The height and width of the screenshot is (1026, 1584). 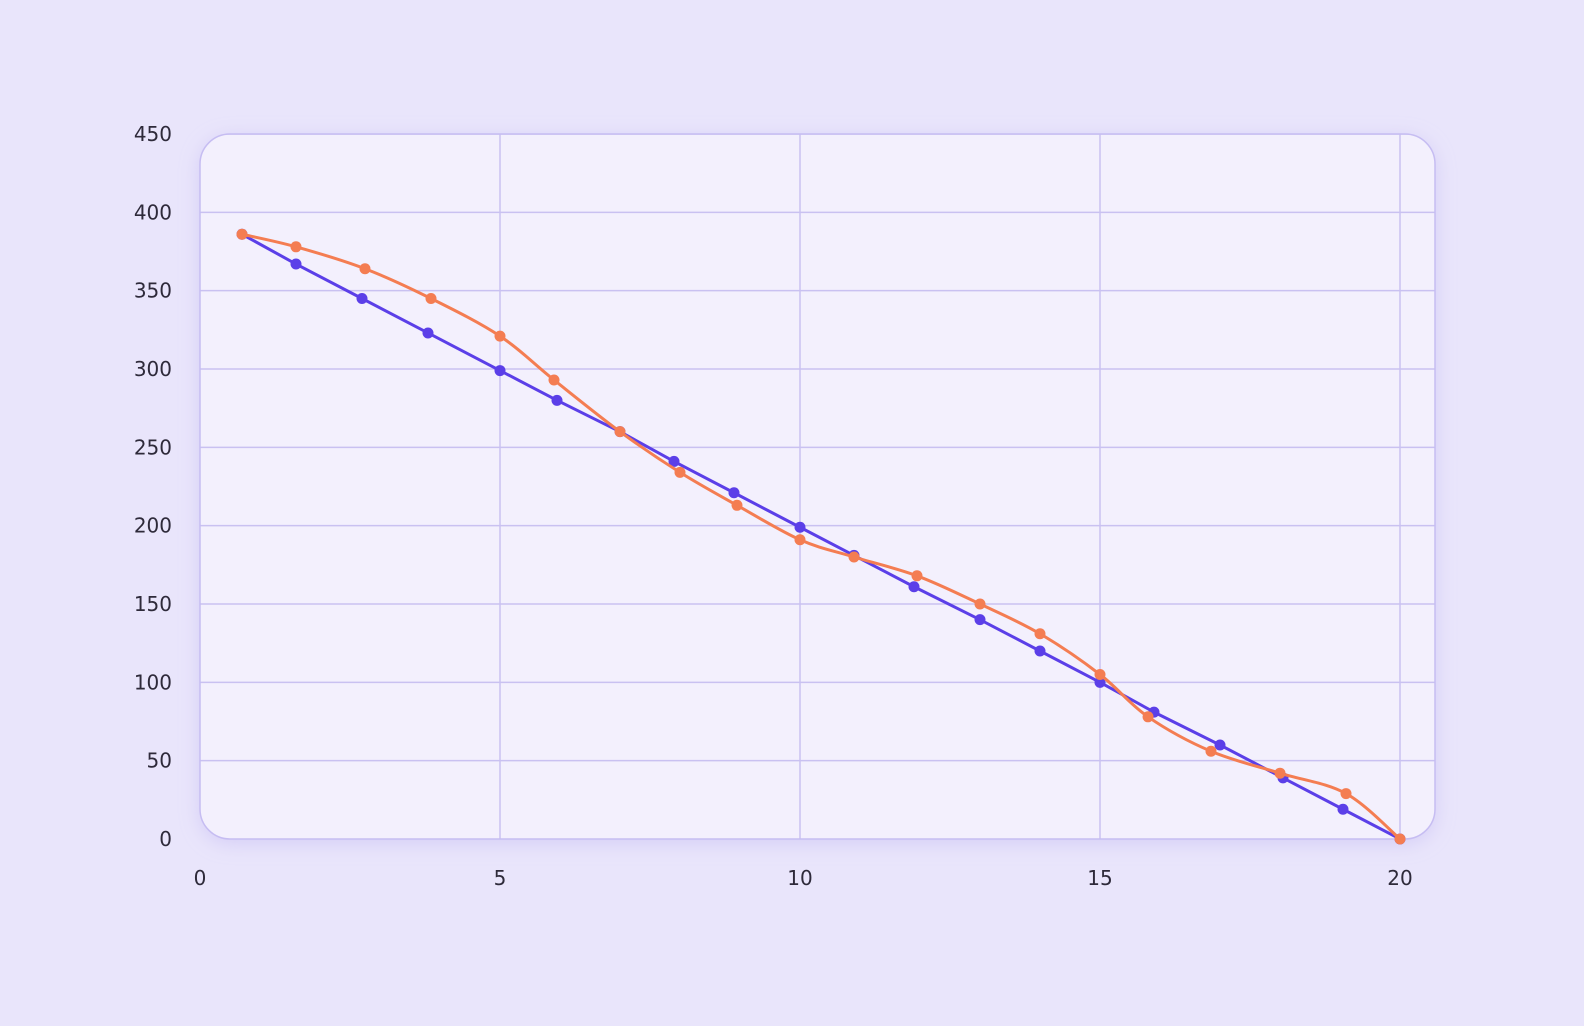 I want to click on y-tick-label: 350, so click(x=153, y=291).